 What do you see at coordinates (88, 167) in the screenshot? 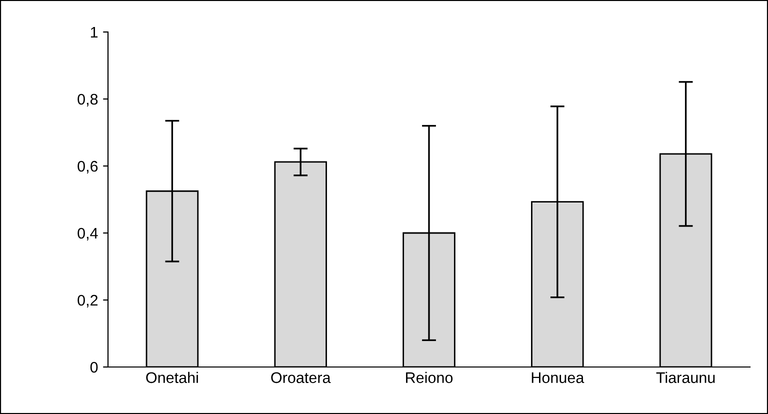
I see `y-tick-label: 0,6` at bounding box center [88, 167].